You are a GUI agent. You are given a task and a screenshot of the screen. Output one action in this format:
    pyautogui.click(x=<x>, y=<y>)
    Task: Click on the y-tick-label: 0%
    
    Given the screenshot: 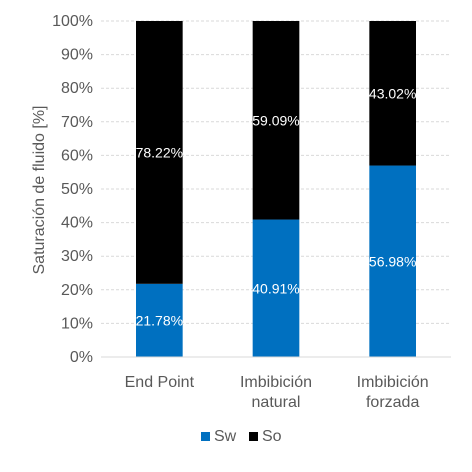 What is the action you would take?
    pyautogui.click(x=81, y=357)
    